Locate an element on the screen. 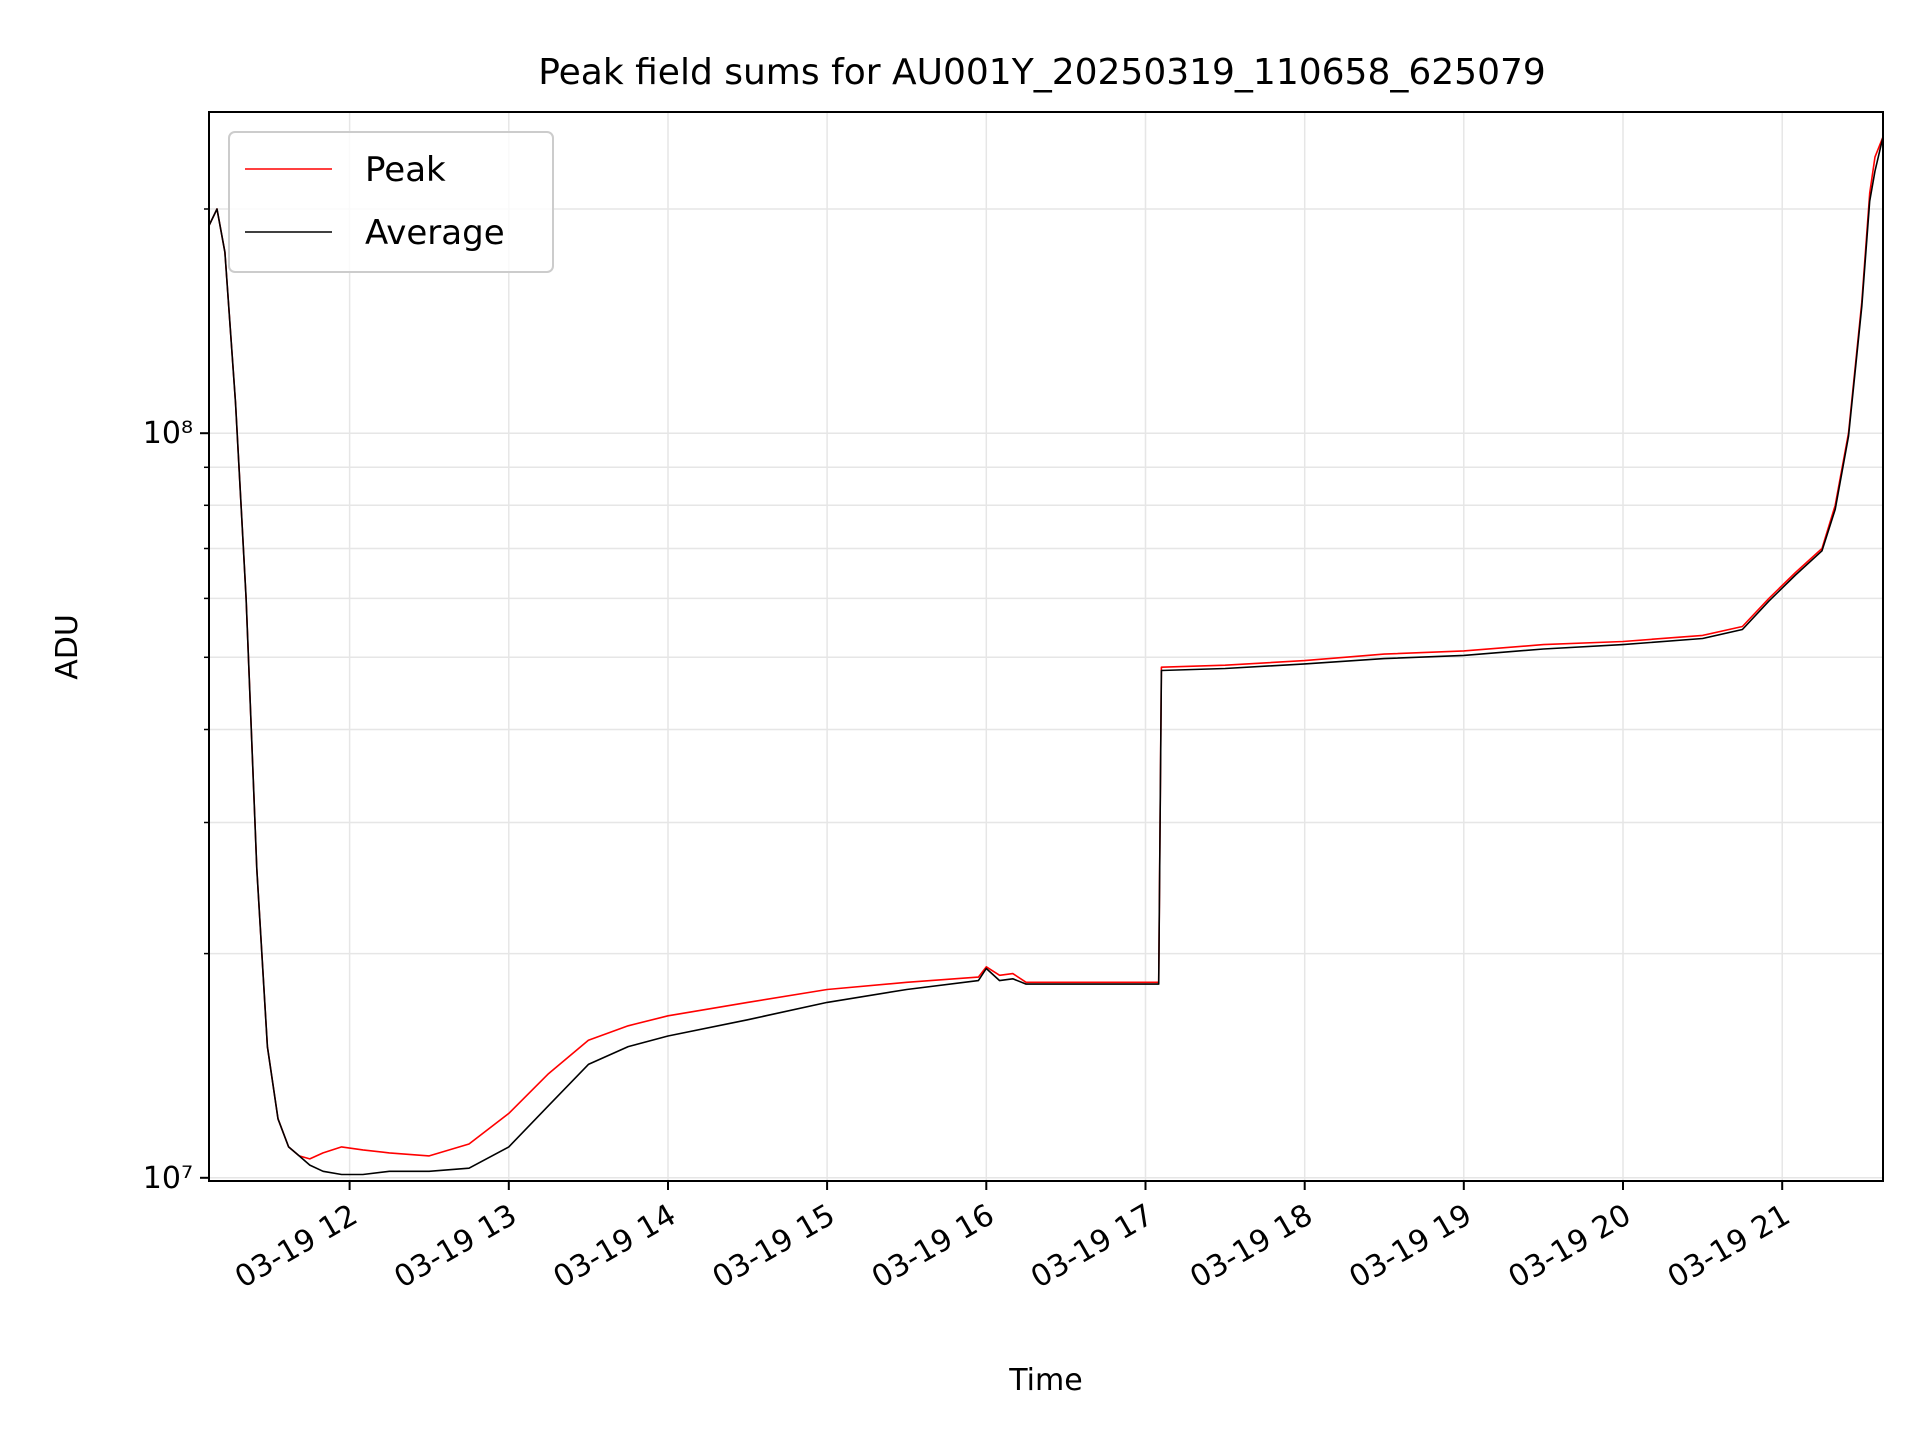 The width and height of the screenshot is (1920, 1440). legend-label-peak: Peak is located at coordinates (405, 170).